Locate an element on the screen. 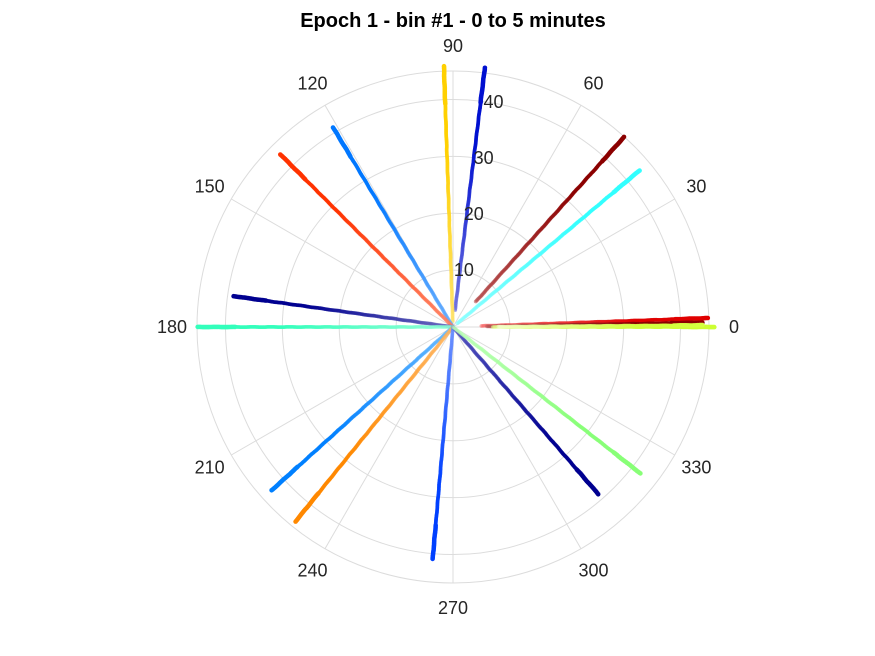 The height and width of the screenshot is (656, 875). theta-tick-label: 210 is located at coordinates (210, 468).